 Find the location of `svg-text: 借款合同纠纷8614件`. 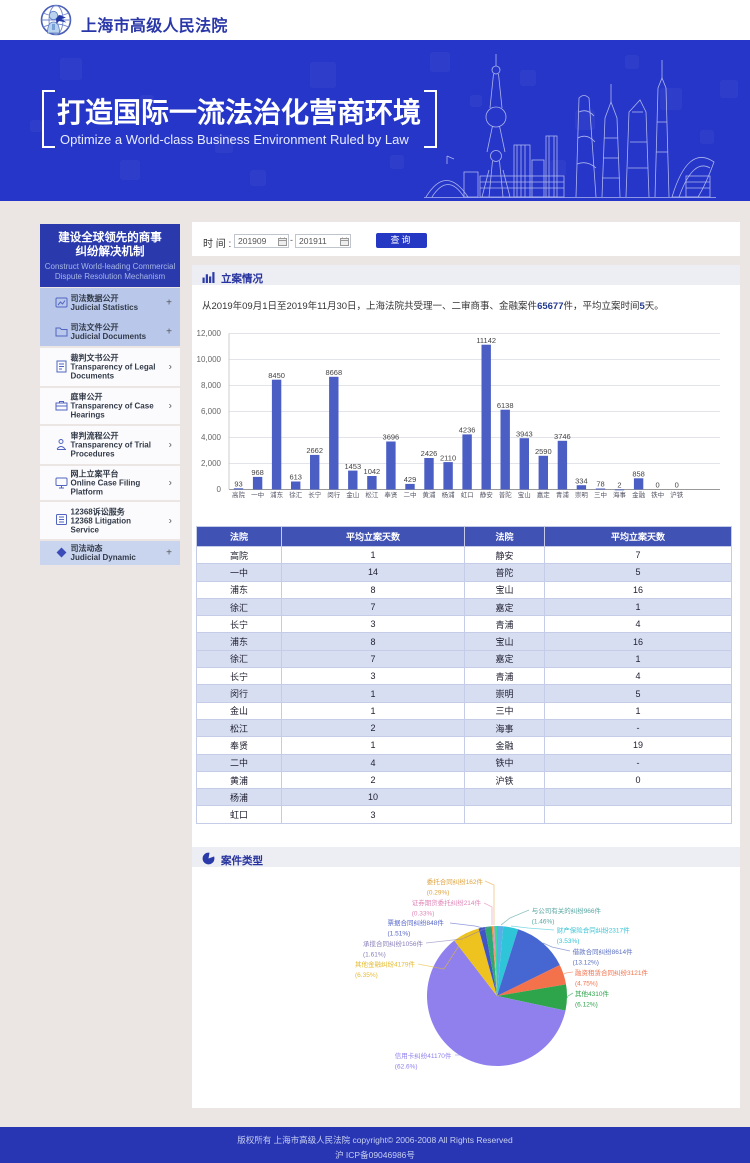

svg-text: 借款合同纠纷8614件 is located at coordinates (603, 951).